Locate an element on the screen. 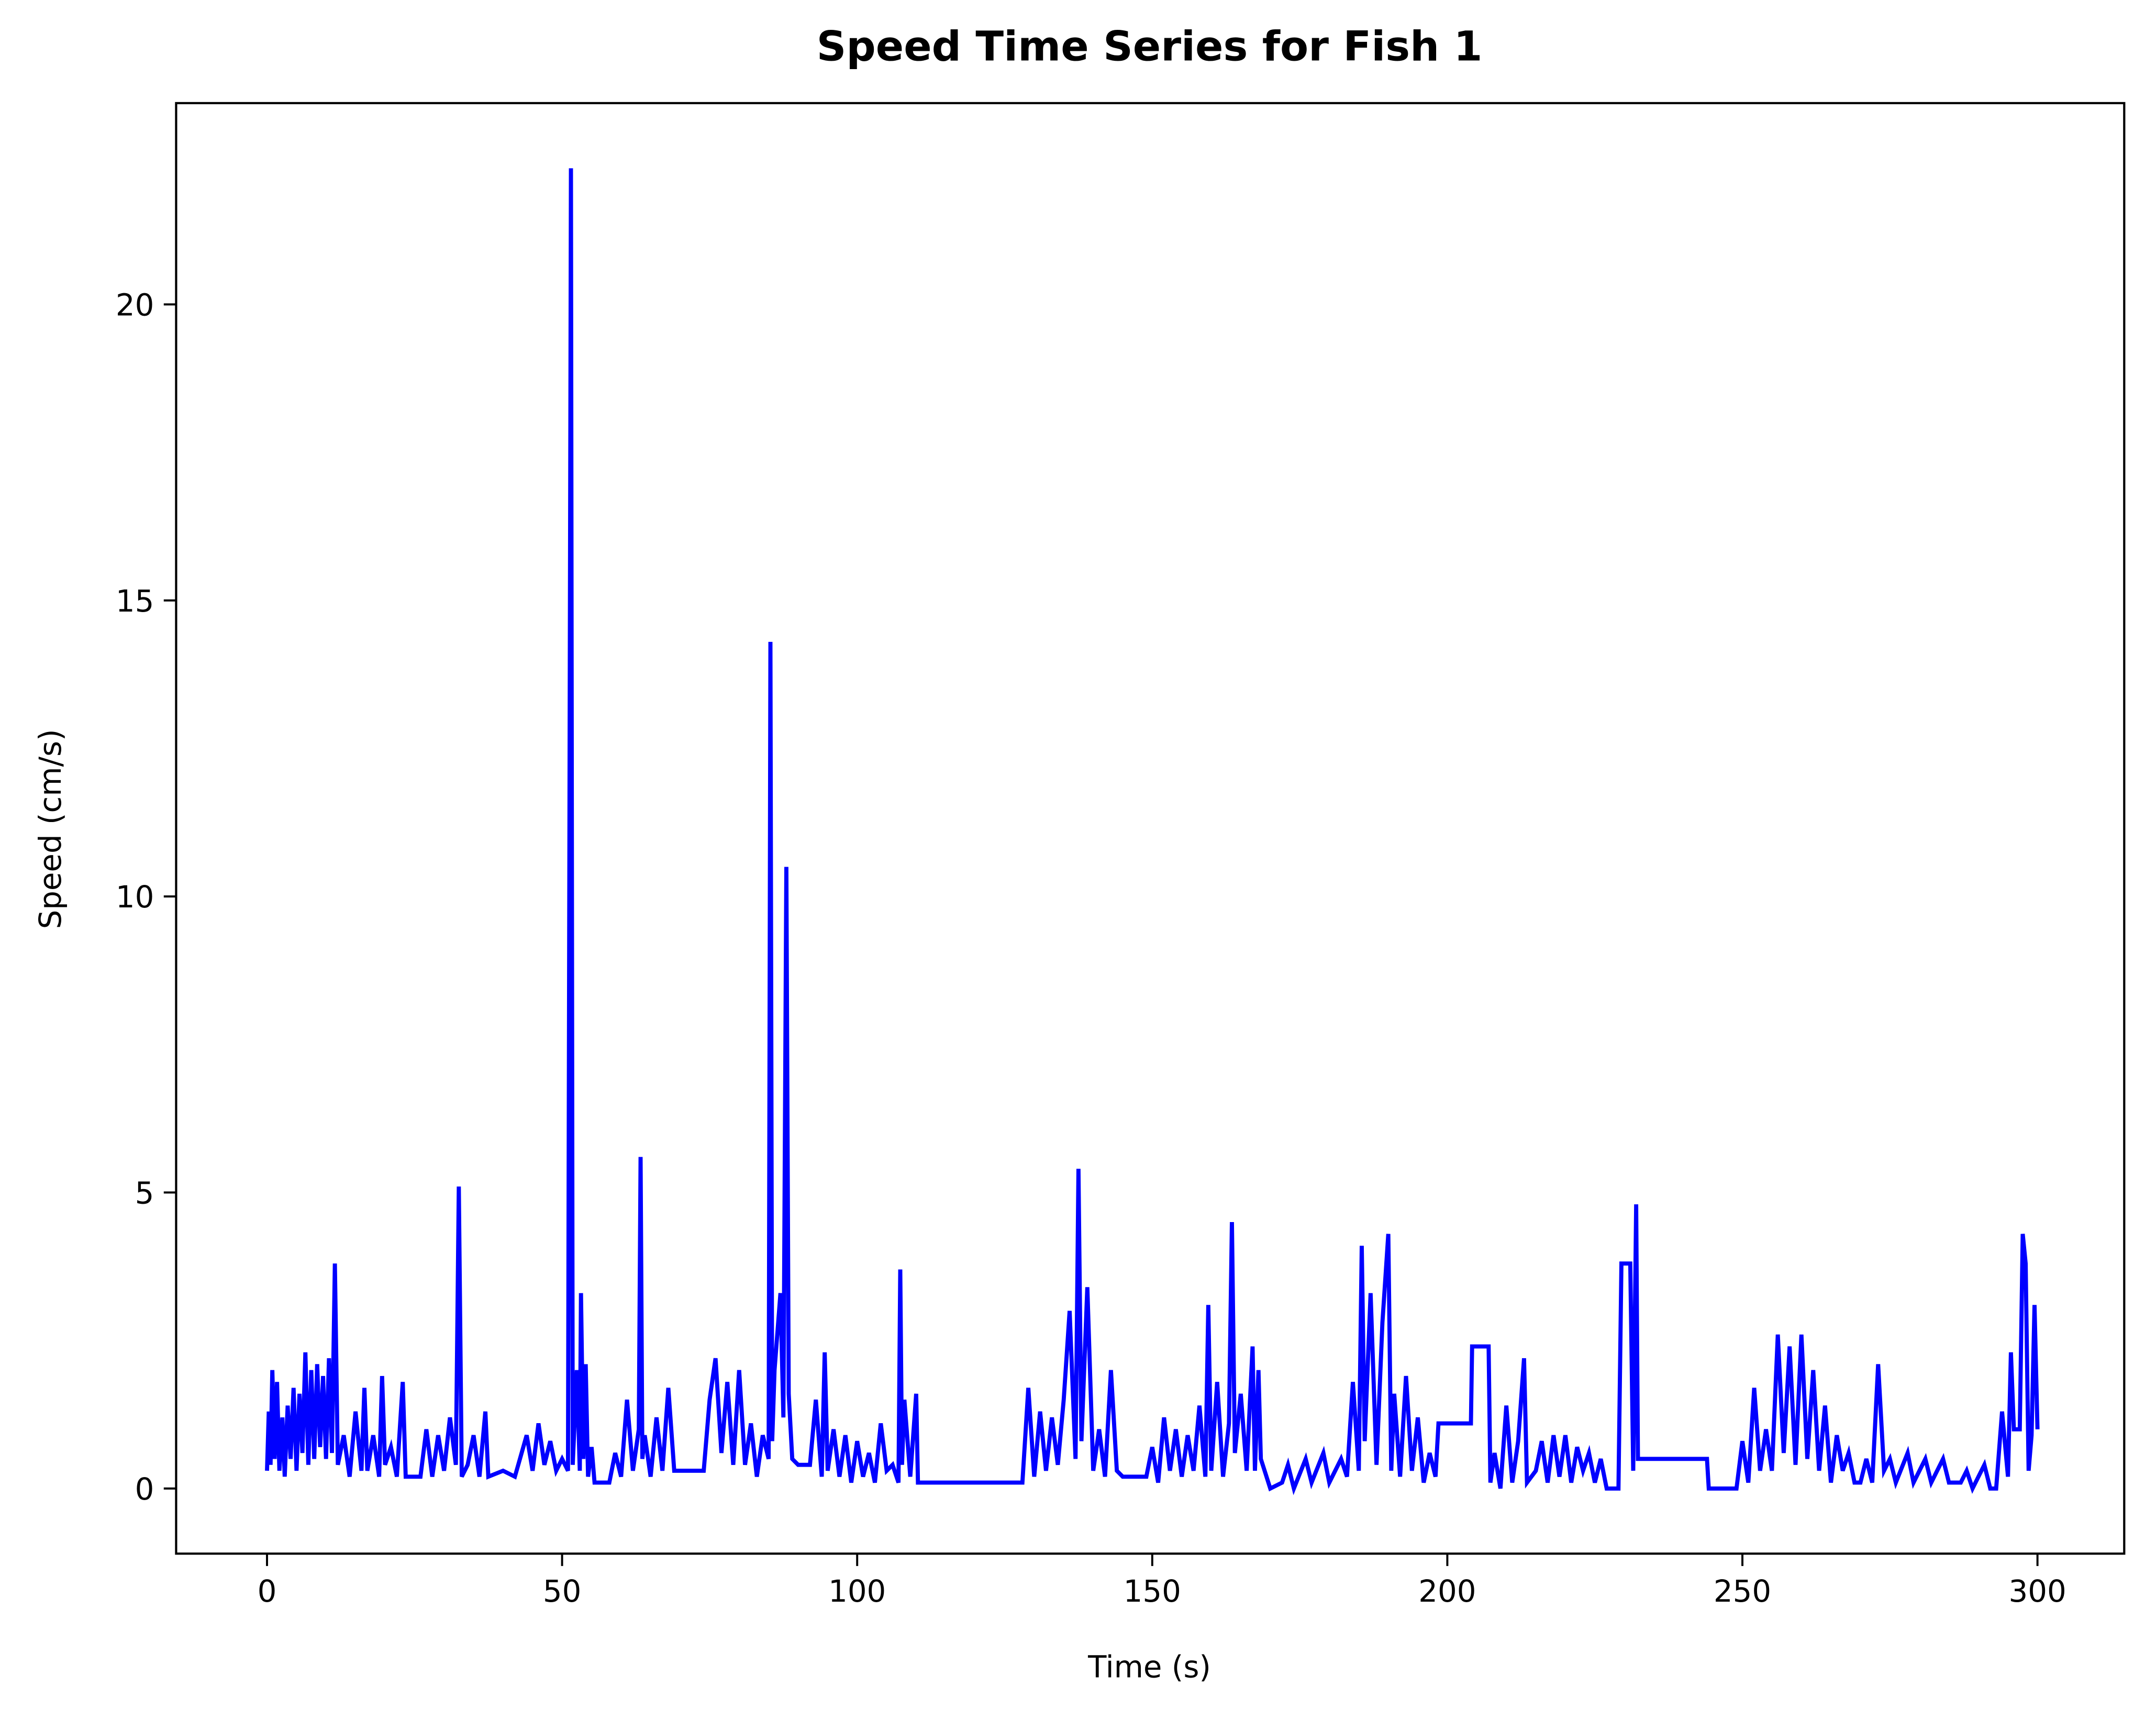 The image size is (2156, 1720). x-tick-label: 250 is located at coordinates (1742, 1591).